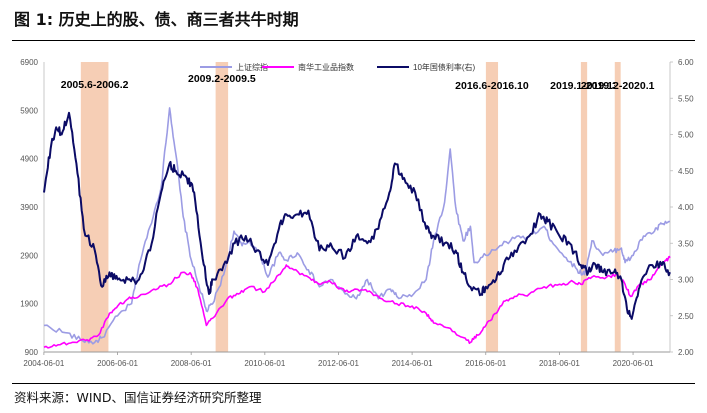 This screenshot has width=707, height=413. I want to click on left-tick-label: 900, so click(32, 352).